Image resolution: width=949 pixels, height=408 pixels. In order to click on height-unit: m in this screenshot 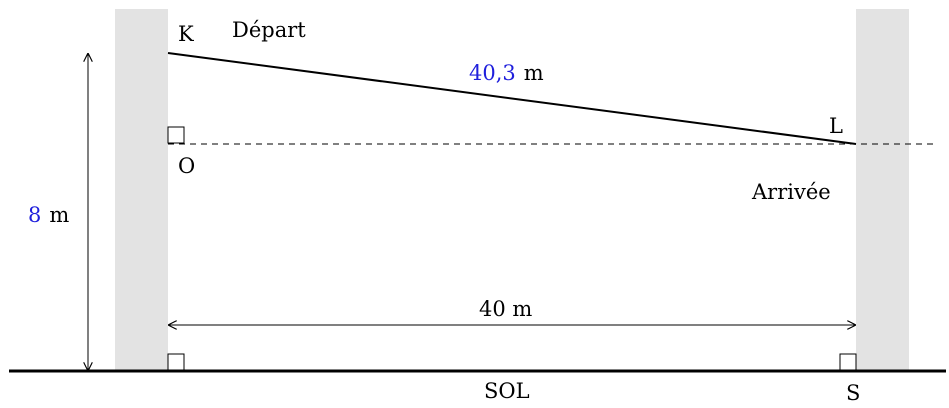, I will do `click(59, 215)`.